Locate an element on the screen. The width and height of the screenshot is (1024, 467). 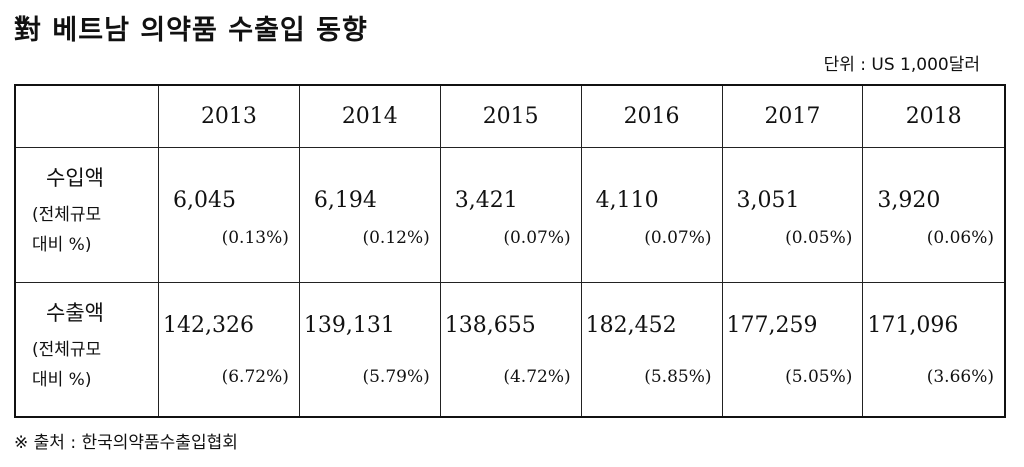
table-cell: 4,110 (0.07%) is located at coordinates (651, 214).